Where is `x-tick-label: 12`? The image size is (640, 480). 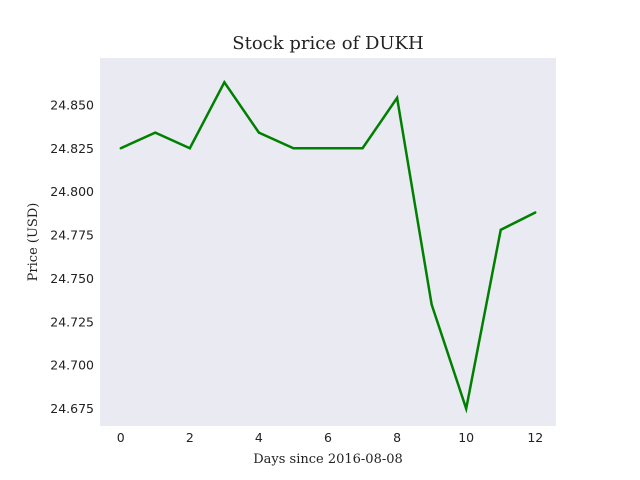
x-tick-label: 12 is located at coordinates (535, 437).